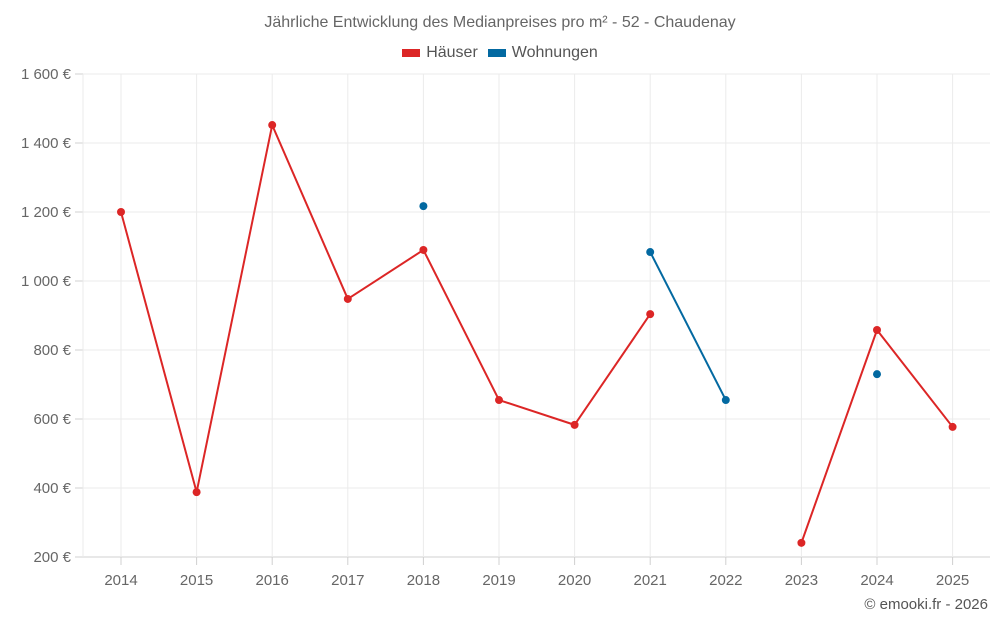 The width and height of the screenshot is (1000, 625). I want to click on legend-label-haeuser: Häuser, so click(452, 52).